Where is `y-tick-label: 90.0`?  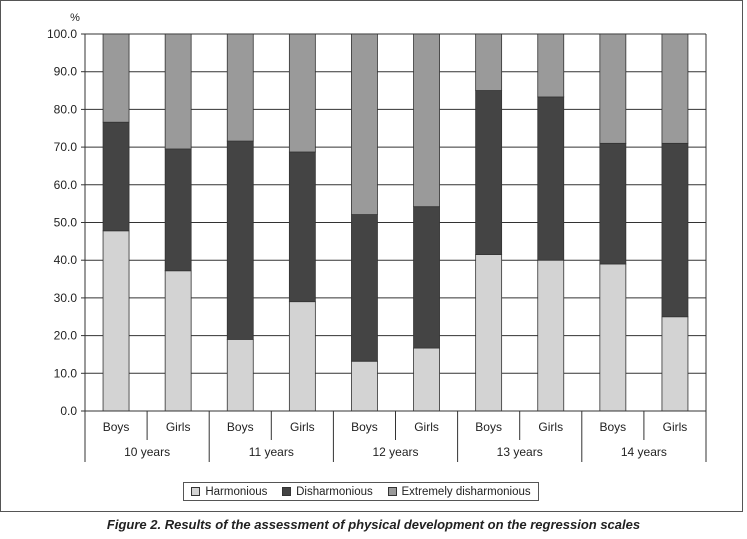
y-tick-label: 90.0 is located at coordinates (66, 72).